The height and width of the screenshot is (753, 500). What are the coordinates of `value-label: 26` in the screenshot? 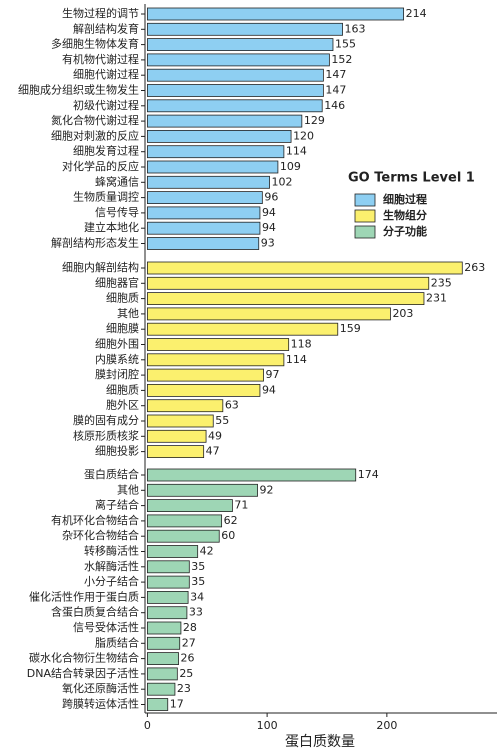 It's located at (188, 658).